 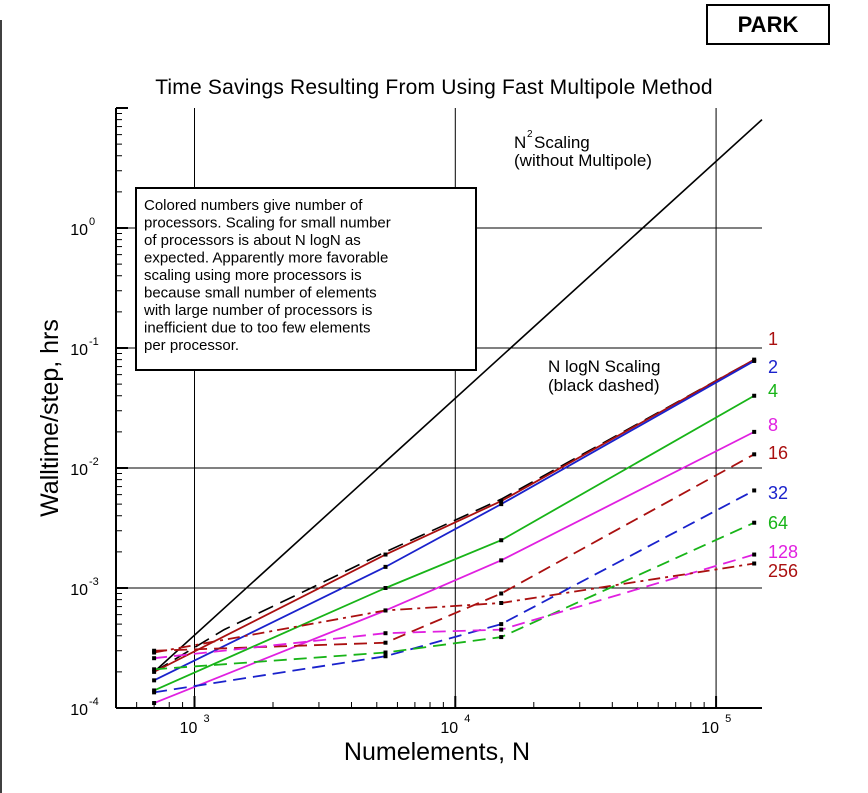 I want to click on x-tick-exponent: 4, so click(x=467, y=719).